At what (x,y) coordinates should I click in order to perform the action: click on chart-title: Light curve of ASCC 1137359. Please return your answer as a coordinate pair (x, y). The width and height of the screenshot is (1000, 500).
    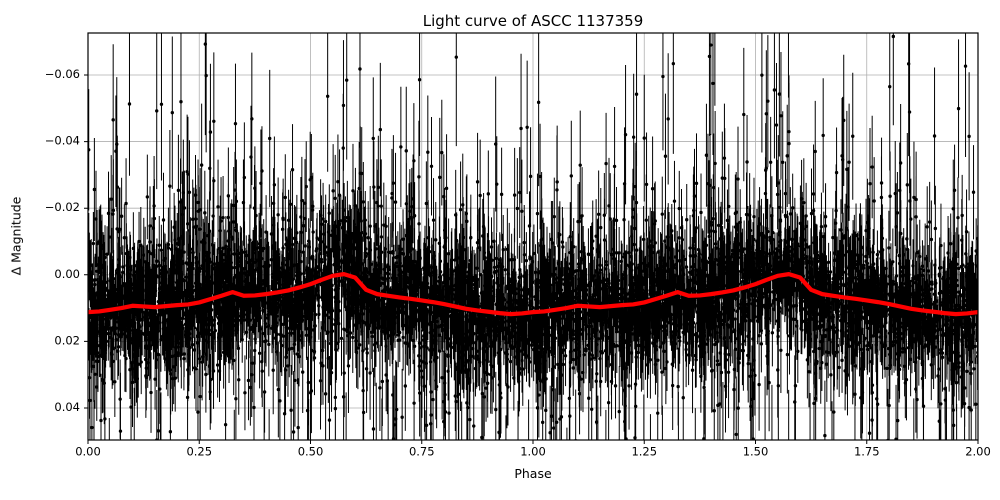
    Looking at the image, I should click on (533, 21).